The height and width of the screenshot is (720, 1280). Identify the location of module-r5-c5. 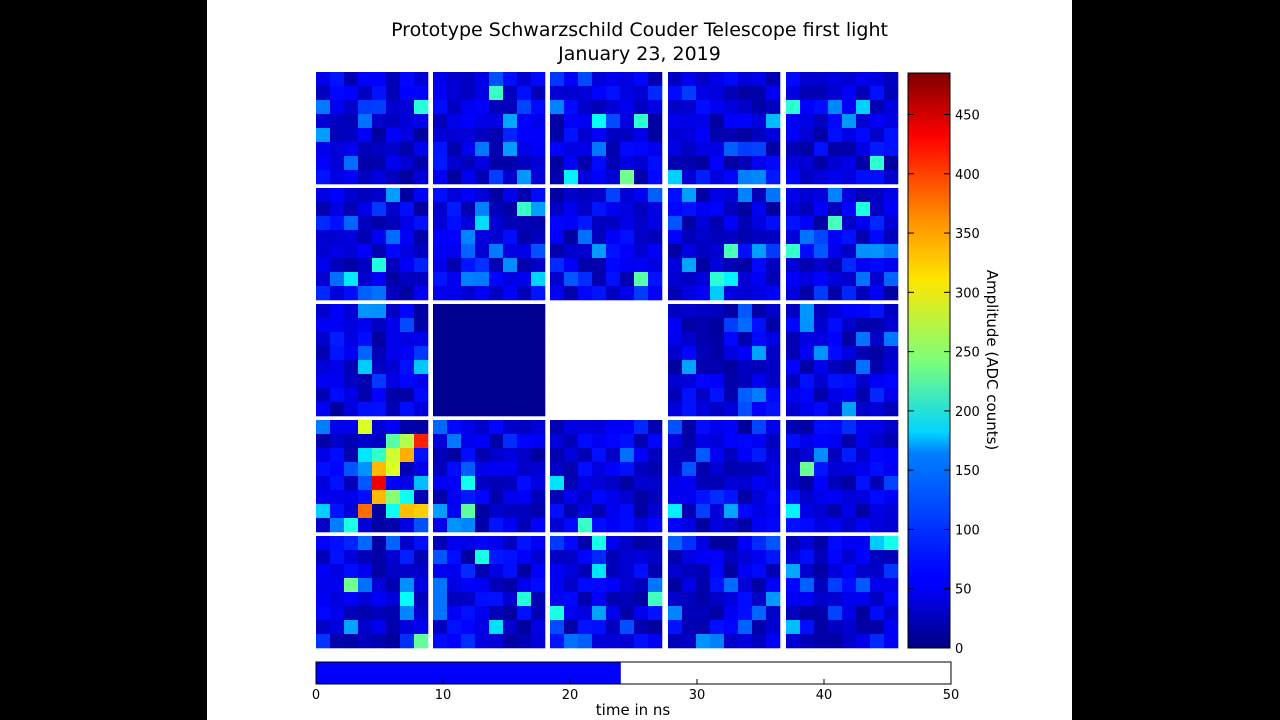
(842, 592).